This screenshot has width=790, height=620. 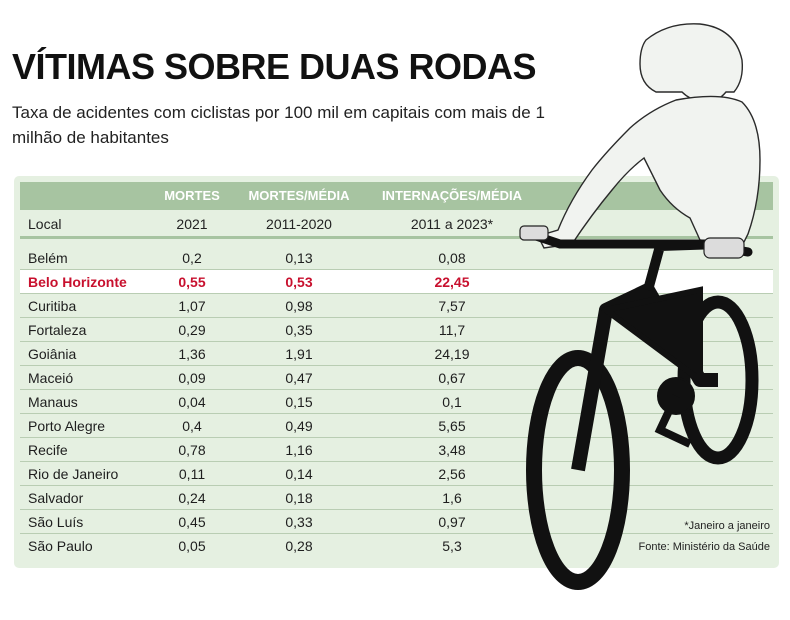 I want to click on table-cell-value: 0,1, so click(x=452, y=402).